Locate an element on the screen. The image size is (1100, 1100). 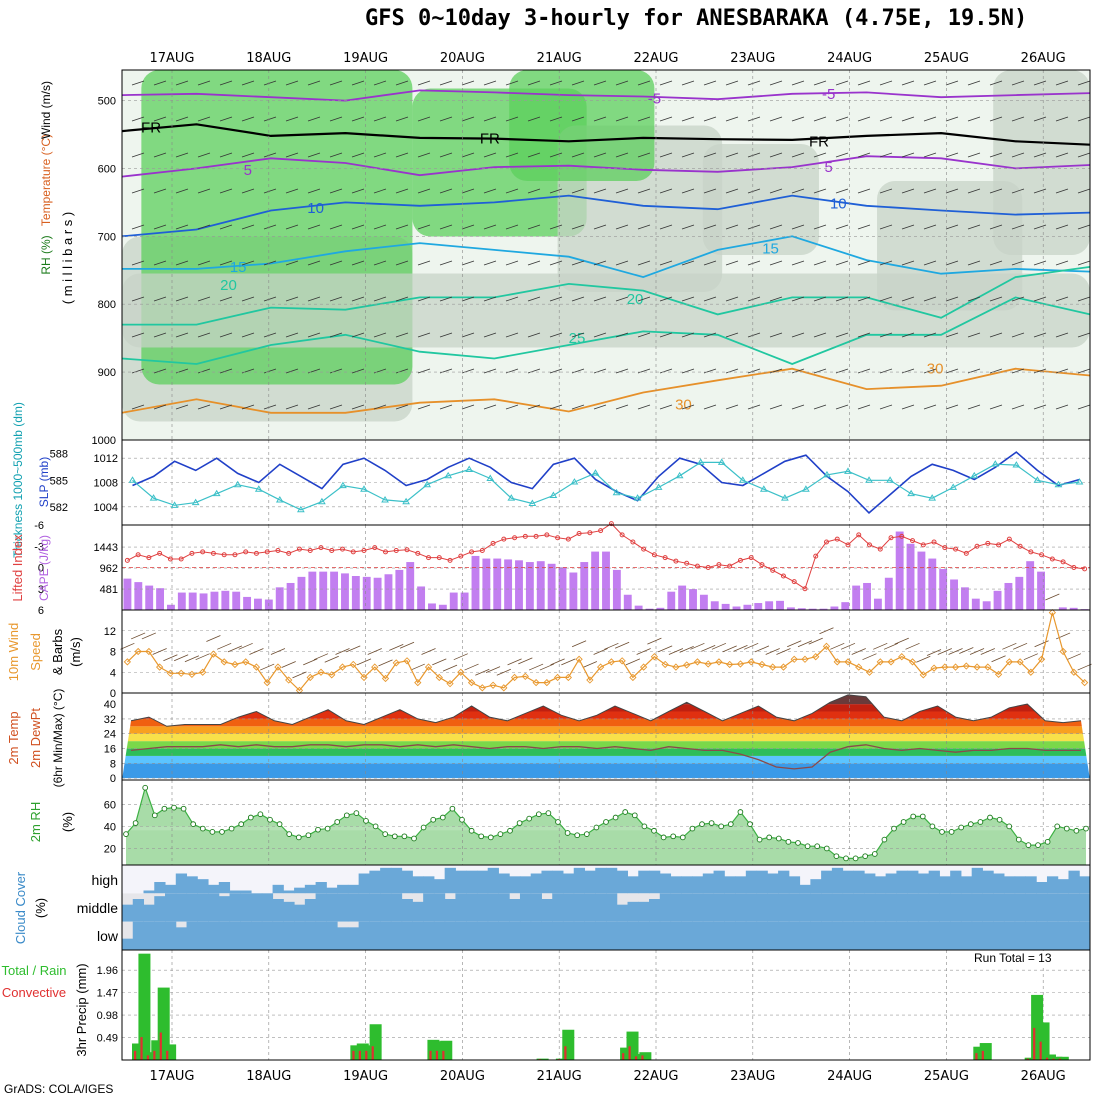
li-tick: -3 is located at coordinates (39, 547).